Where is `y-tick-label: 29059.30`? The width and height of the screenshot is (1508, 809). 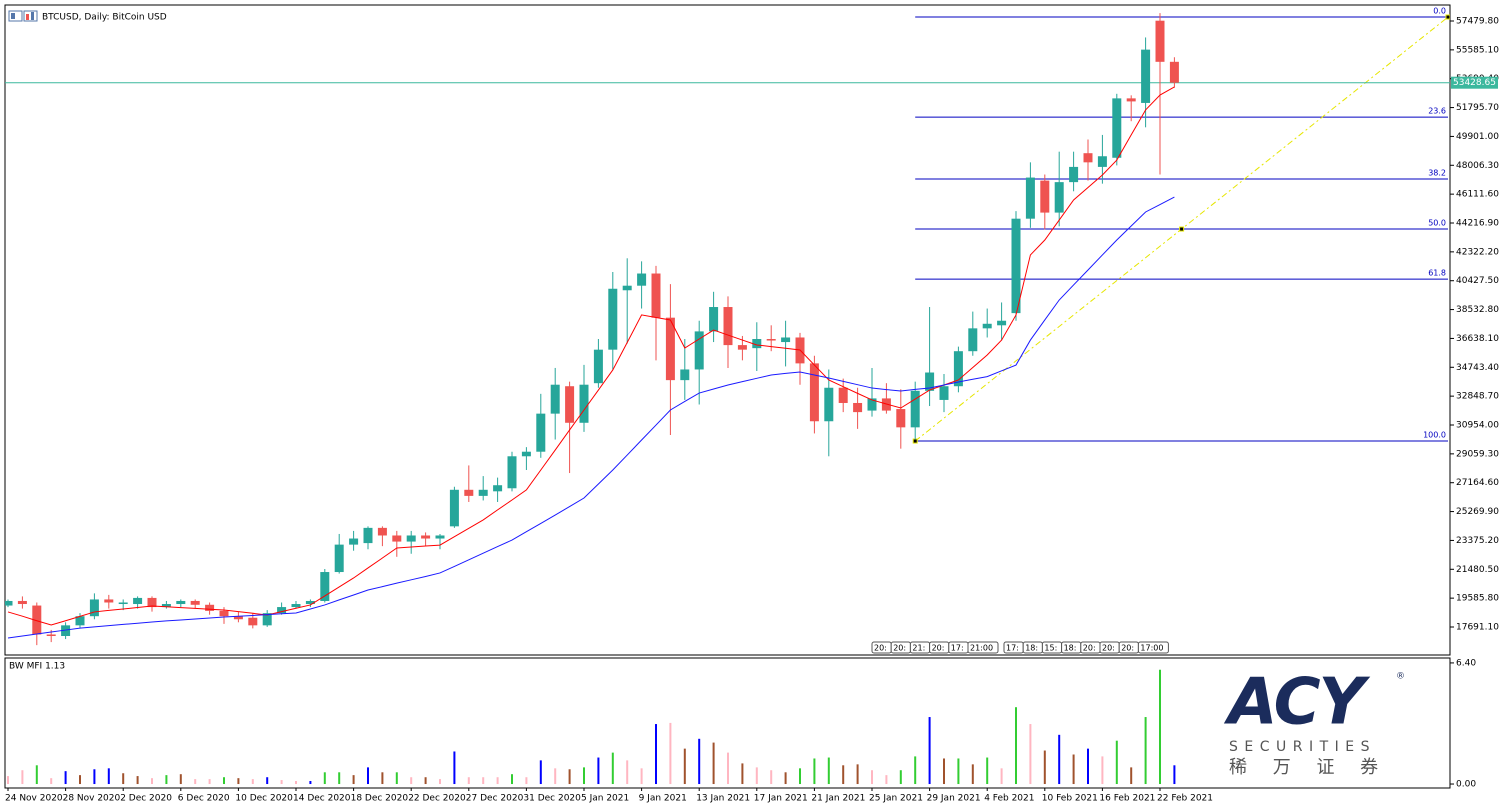 y-tick-label: 29059.30 is located at coordinates (1477, 454).